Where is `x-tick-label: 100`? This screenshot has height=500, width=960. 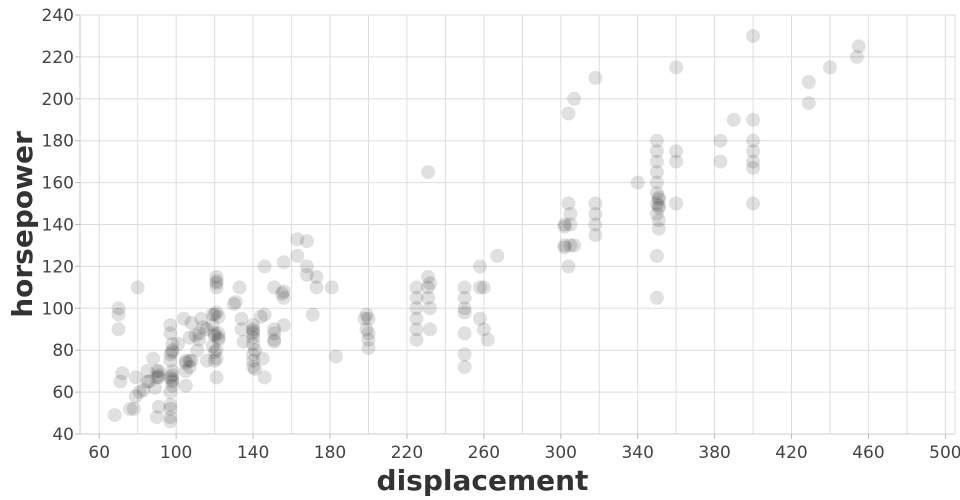 x-tick-label: 100 is located at coordinates (176, 453).